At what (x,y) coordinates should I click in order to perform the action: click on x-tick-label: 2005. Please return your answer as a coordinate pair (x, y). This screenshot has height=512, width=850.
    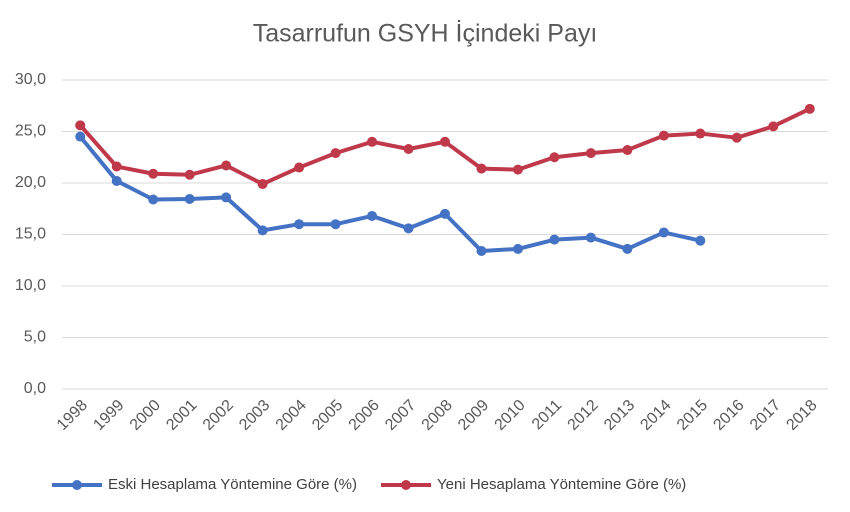
    Looking at the image, I should click on (327, 415).